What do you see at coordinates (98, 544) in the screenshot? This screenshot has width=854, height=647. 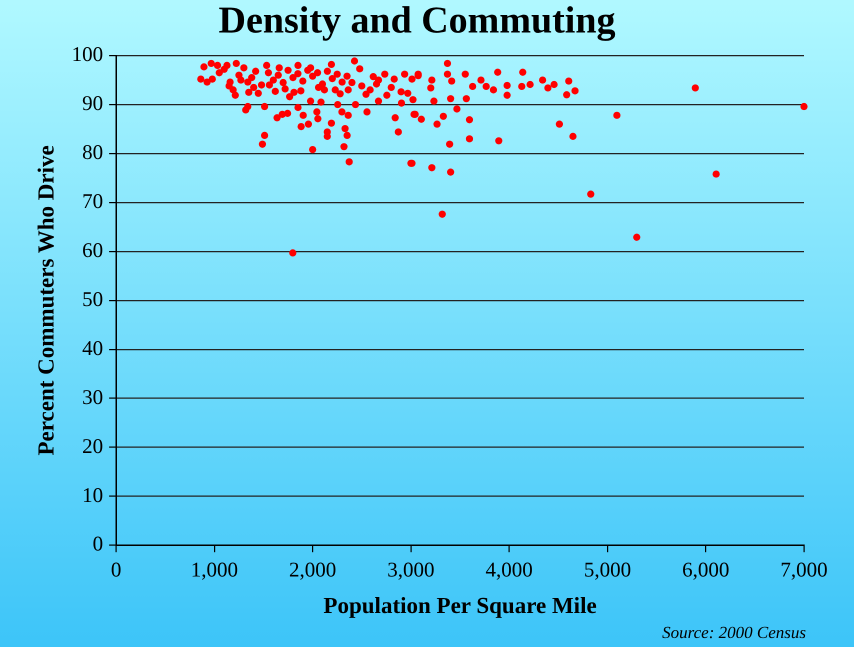 I see `y-tick-label: 0` at bounding box center [98, 544].